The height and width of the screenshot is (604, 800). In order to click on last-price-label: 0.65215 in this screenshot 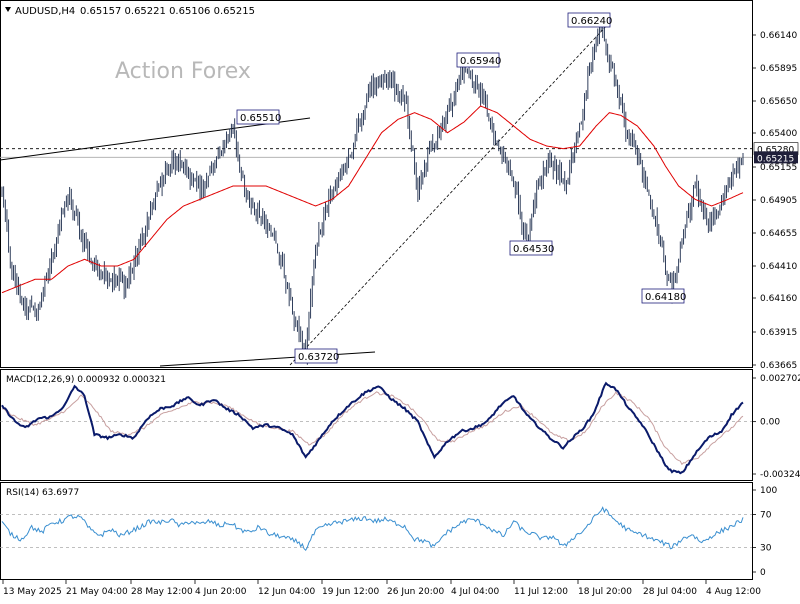, I will do `click(775, 159)`.